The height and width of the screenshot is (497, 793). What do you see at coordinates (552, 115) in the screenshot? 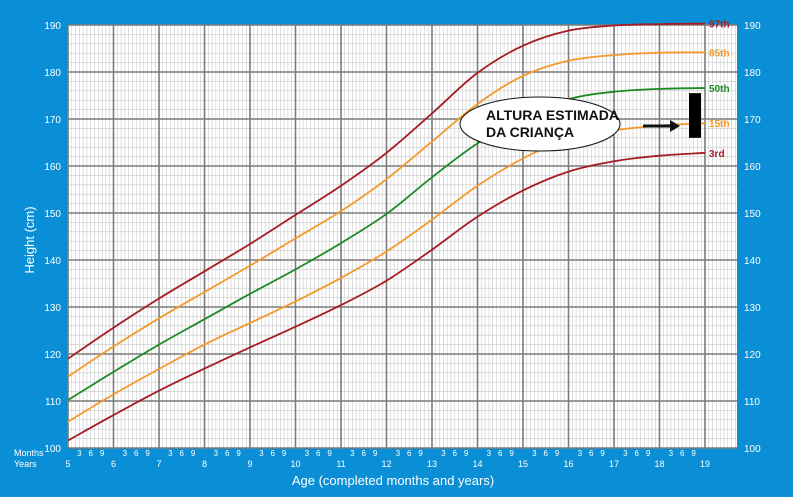
I see `annotation-line-1: ALTURA ESTIMADA` at bounding box center [552, 115].